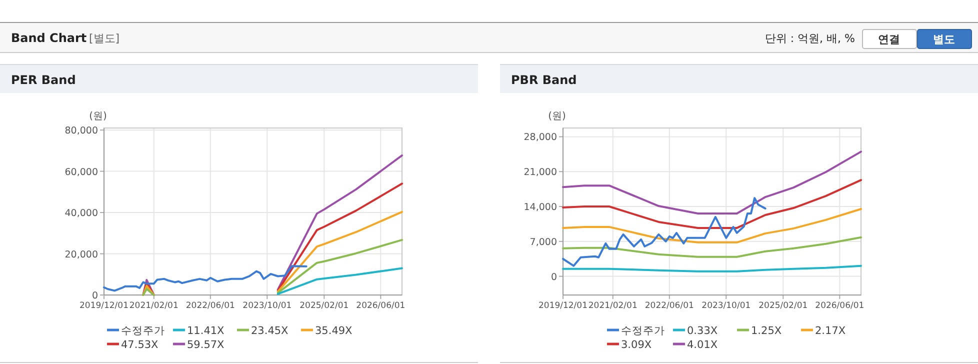 Image resolution: width=978 pixels, height=364 pixels. I want to click on text: [별도], so click(104, 38).